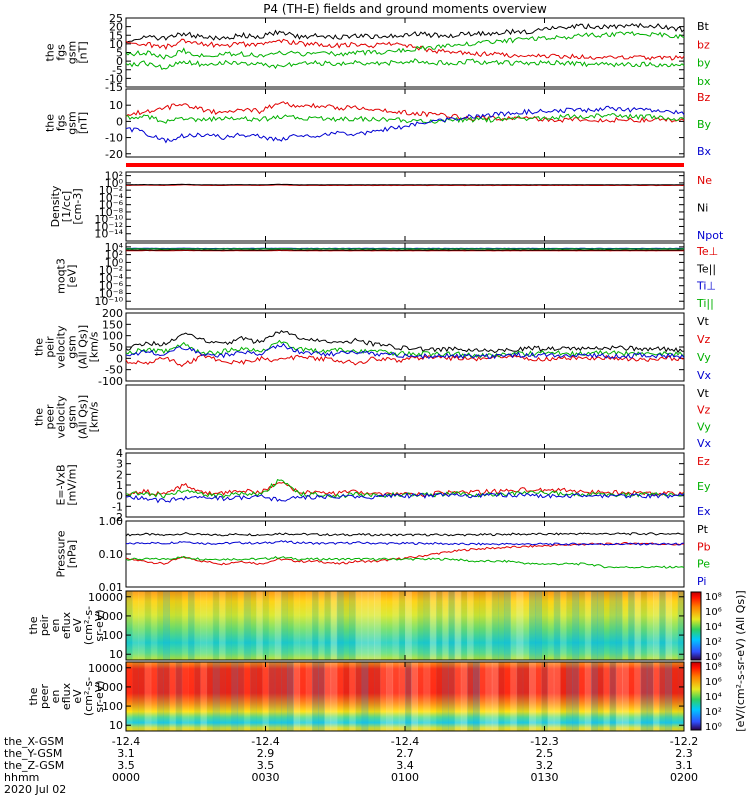  Describe the element at coordinates (704, 486) in the screenshot. I see `legend-label: Ey` at that location.